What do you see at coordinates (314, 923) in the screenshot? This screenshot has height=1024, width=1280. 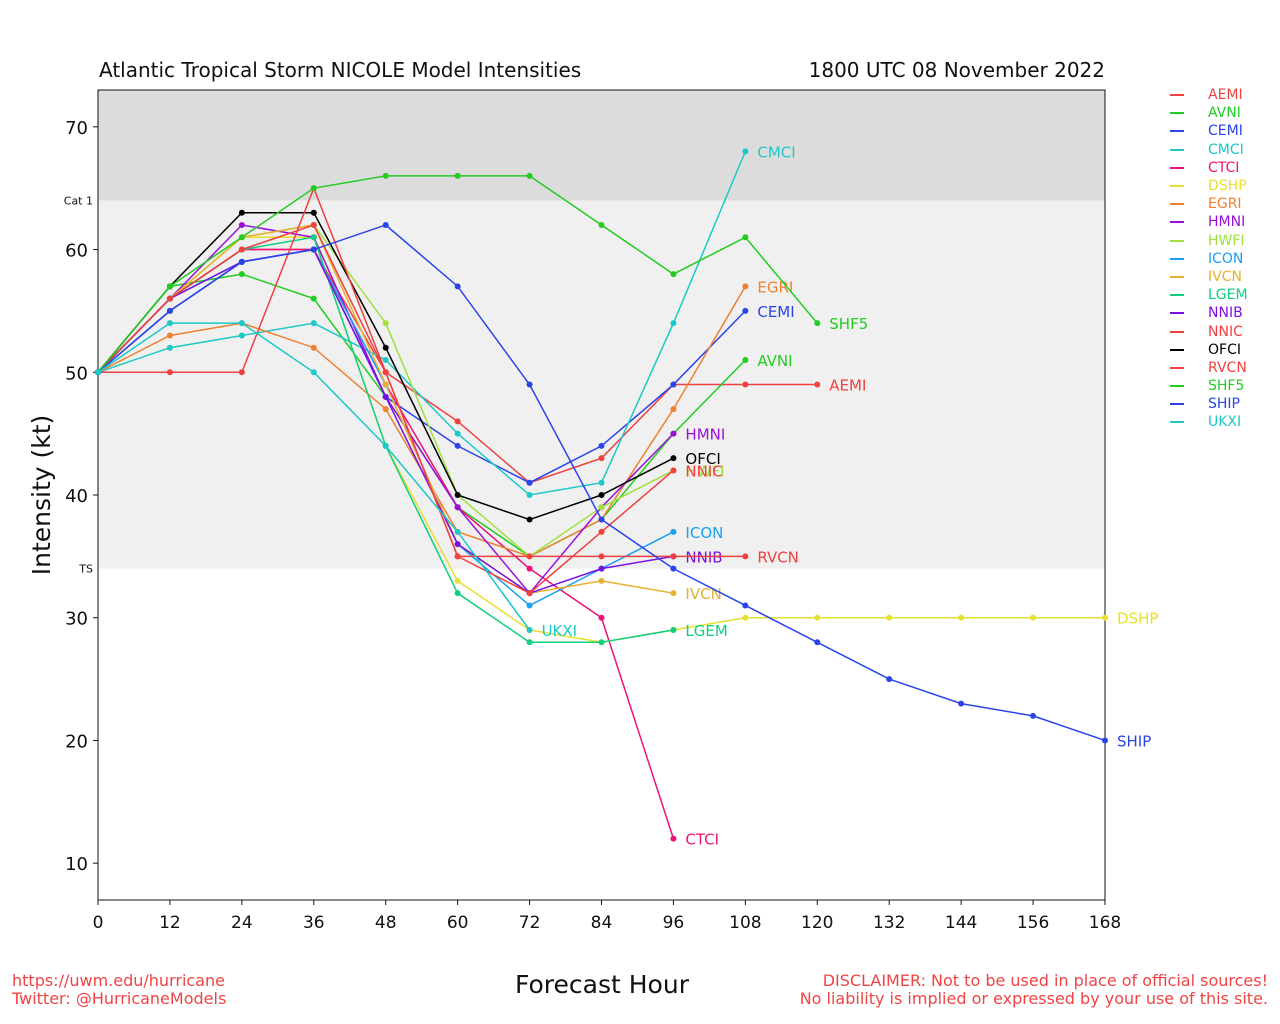 I see `x-tick-label: 36` at bounding box center [314, 923].